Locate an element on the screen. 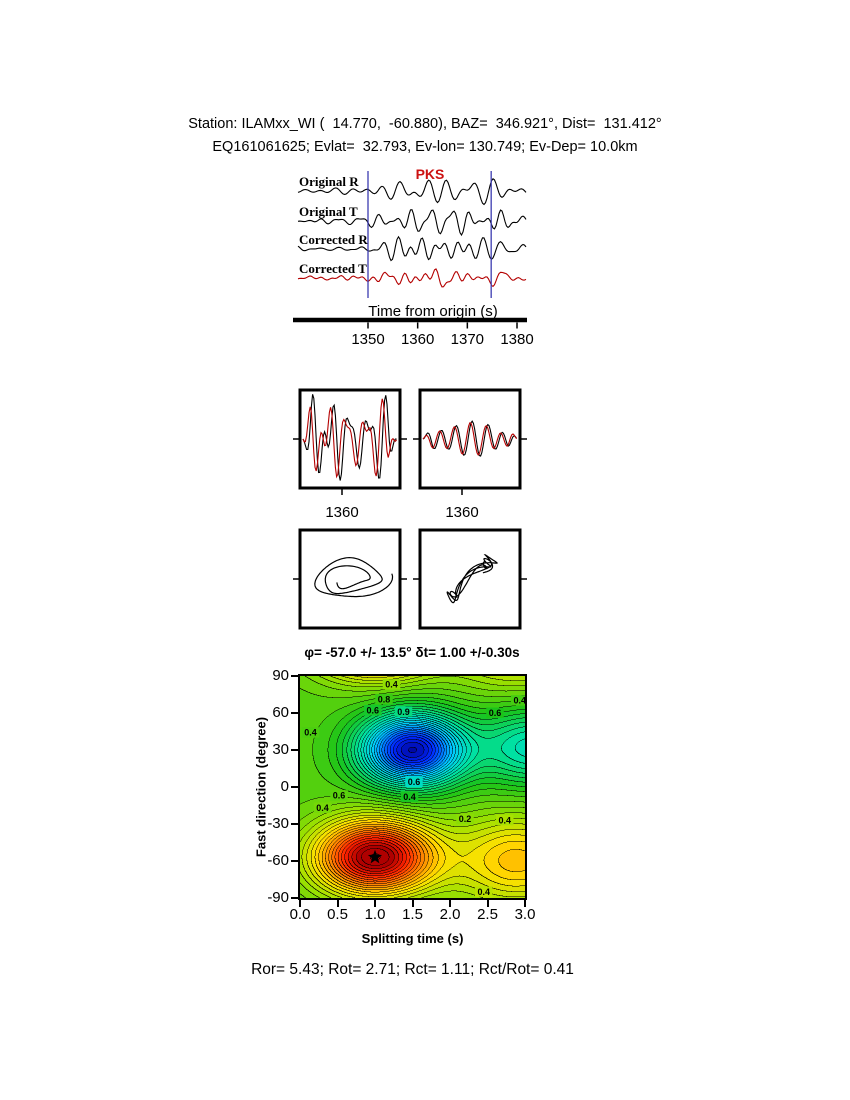  y-tick-label: 0 is located at coordinates (284, 786).